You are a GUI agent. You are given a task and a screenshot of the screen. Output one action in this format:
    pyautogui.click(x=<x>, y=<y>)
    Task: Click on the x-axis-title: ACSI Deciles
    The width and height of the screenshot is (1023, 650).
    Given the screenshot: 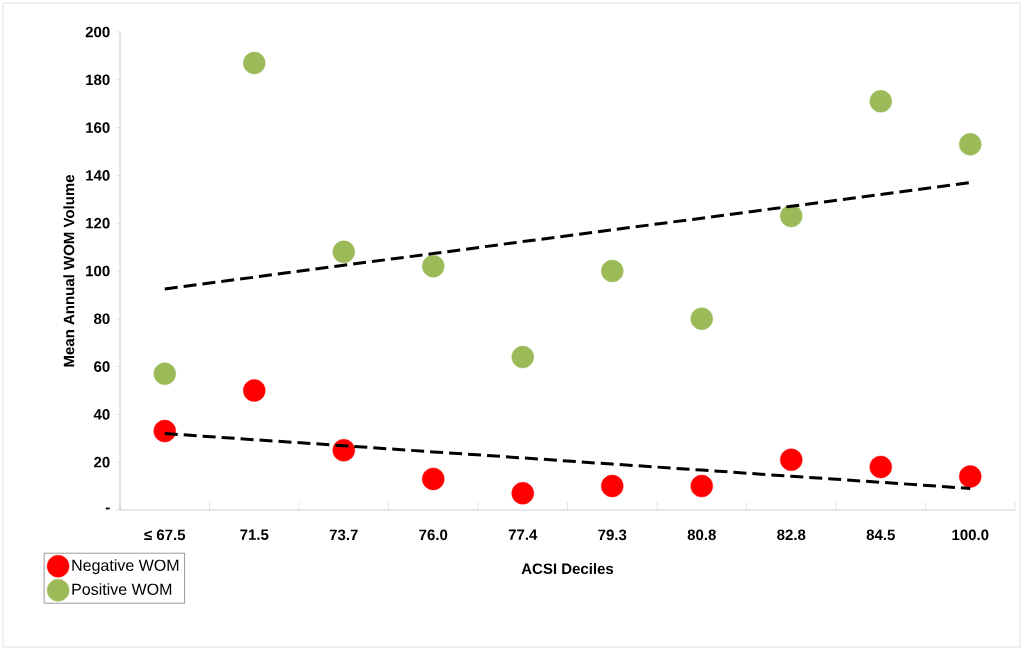 What is the action you would take?
    pyautogui.click(x=567, y=569)
    